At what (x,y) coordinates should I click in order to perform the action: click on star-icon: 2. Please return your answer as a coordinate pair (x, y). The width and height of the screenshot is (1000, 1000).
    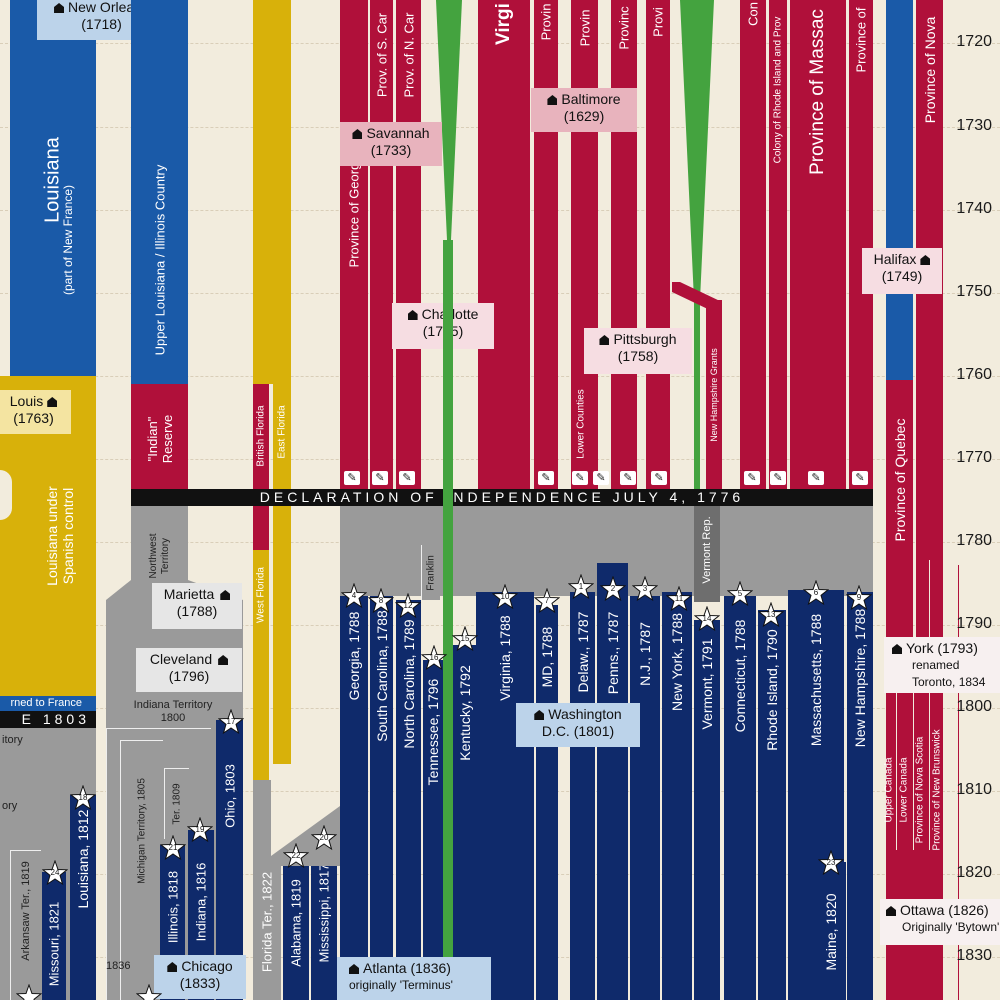
    Looking at the image, I should click on (613, 589).